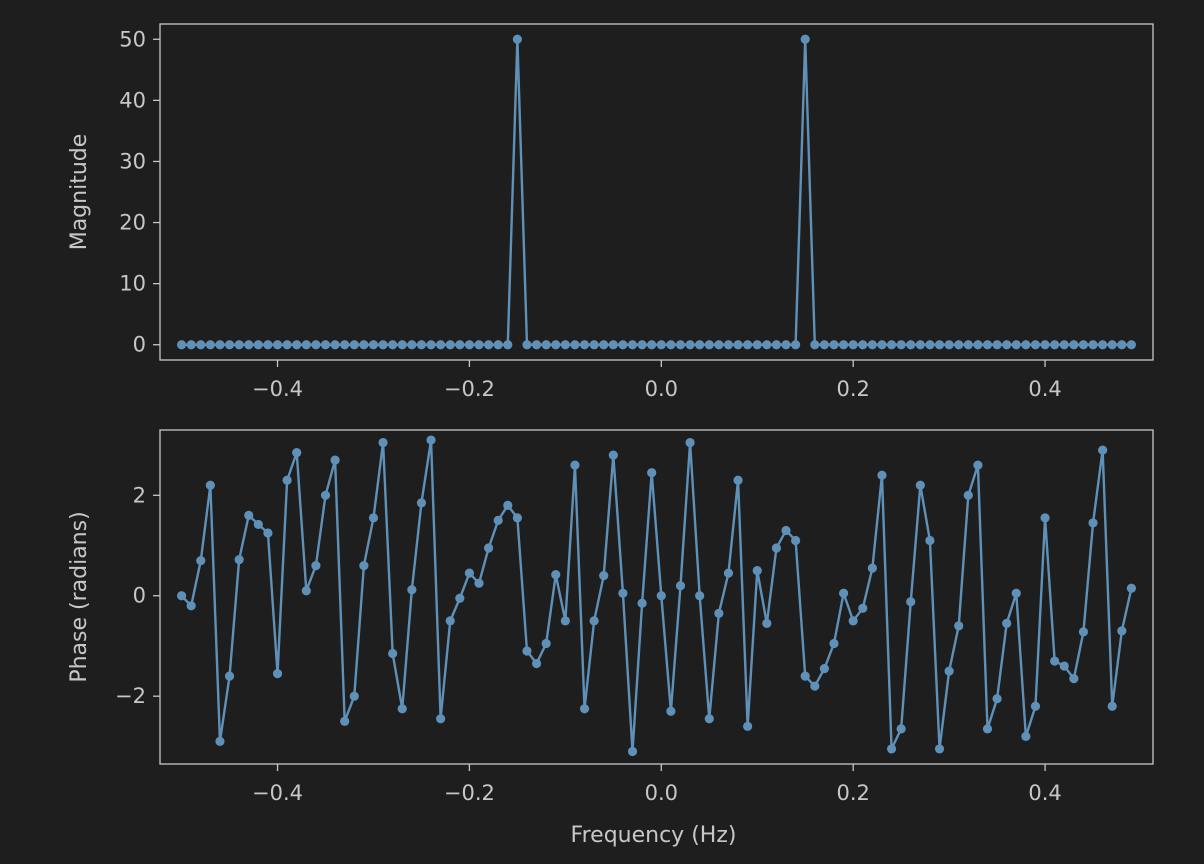 The image size is (1204, 864). What do you see at coordinates (132, 284) in the screenshot?
I see `magnitude-y-tick-label: 10` at bounding box center [132, 284].